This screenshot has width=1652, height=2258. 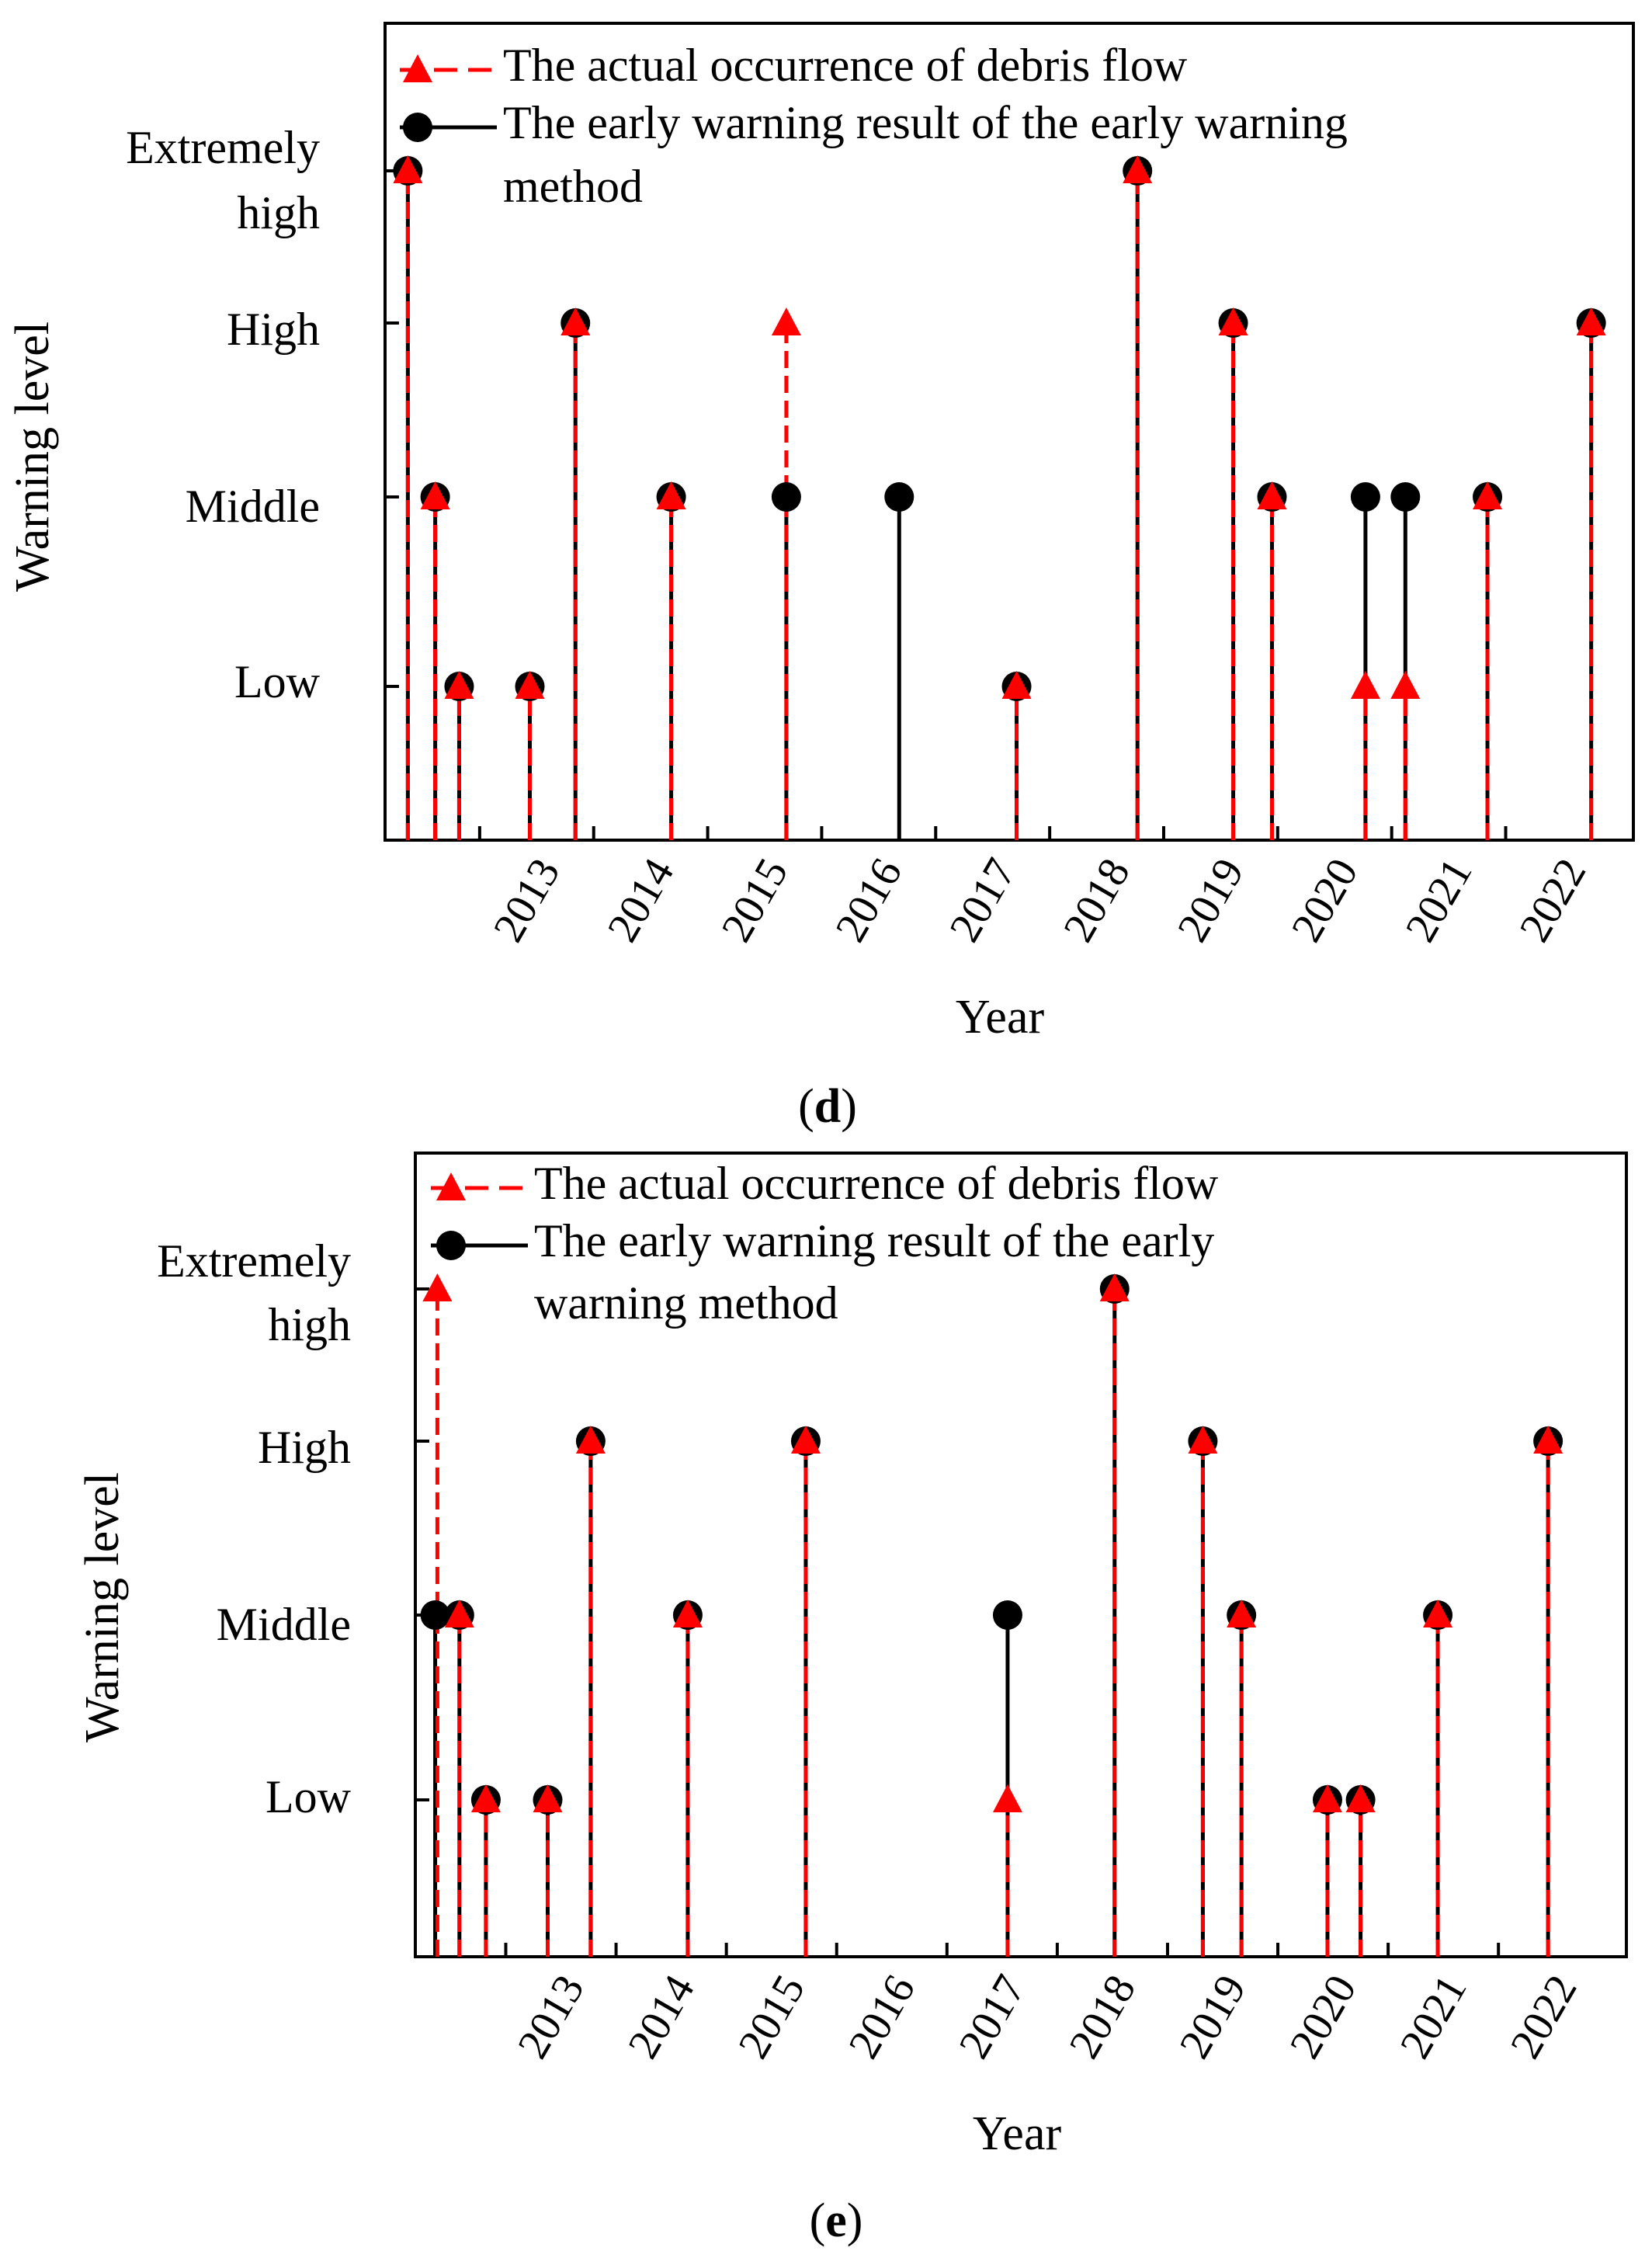 I want to click on legend-text: The early warning result of the early, so click(x=874, y=1240).